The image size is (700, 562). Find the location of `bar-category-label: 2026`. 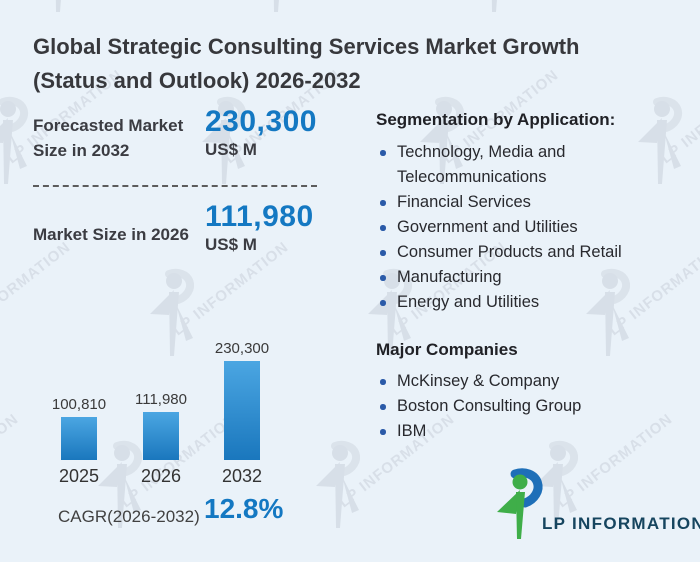

bar-category-label: 2026 is located at coordinates (161, 476).